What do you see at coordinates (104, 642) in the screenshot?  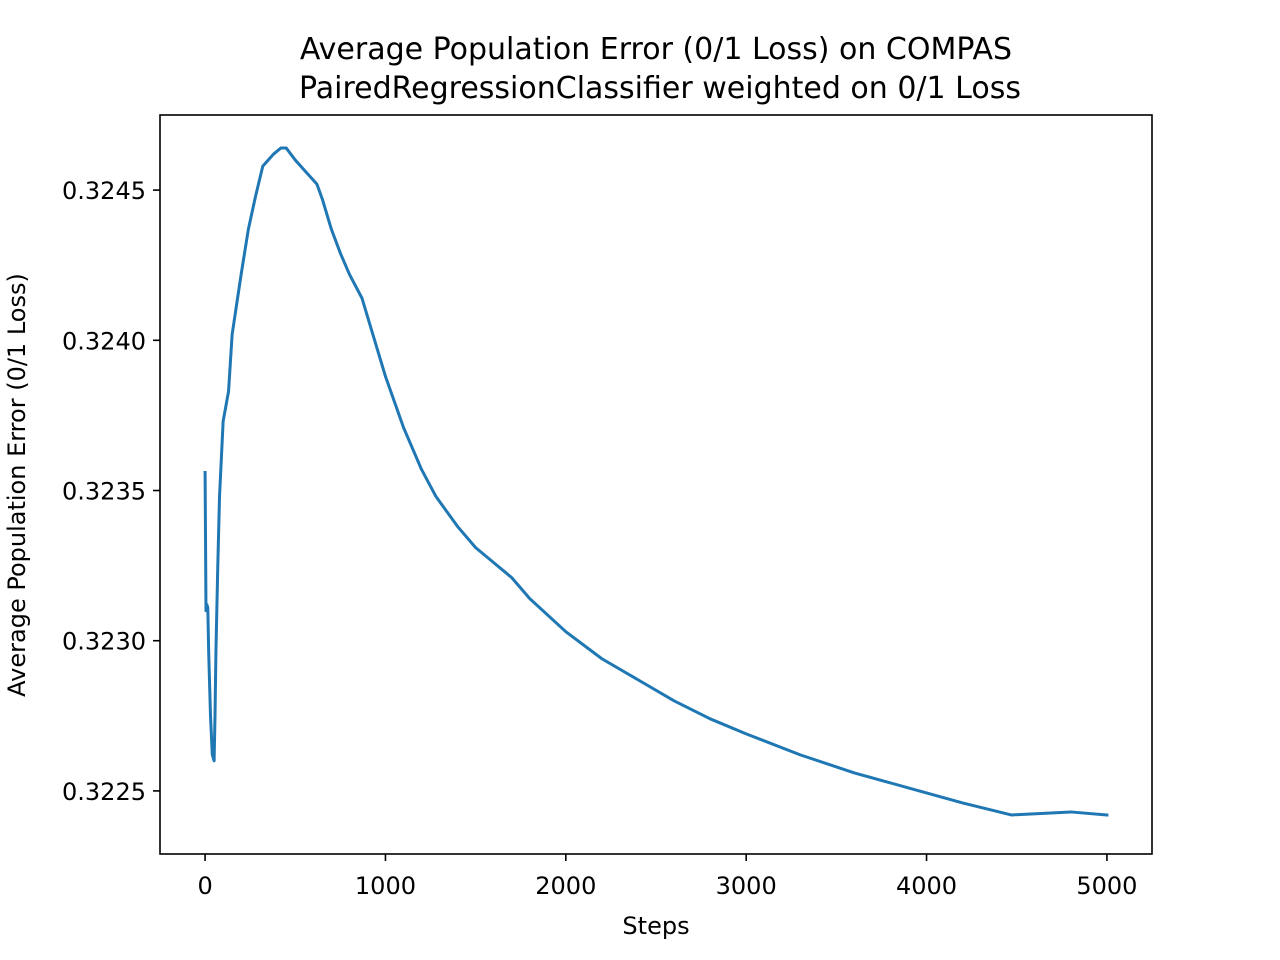 I see `y-tick-label: 0.3230` at bounding box center [104, 642].